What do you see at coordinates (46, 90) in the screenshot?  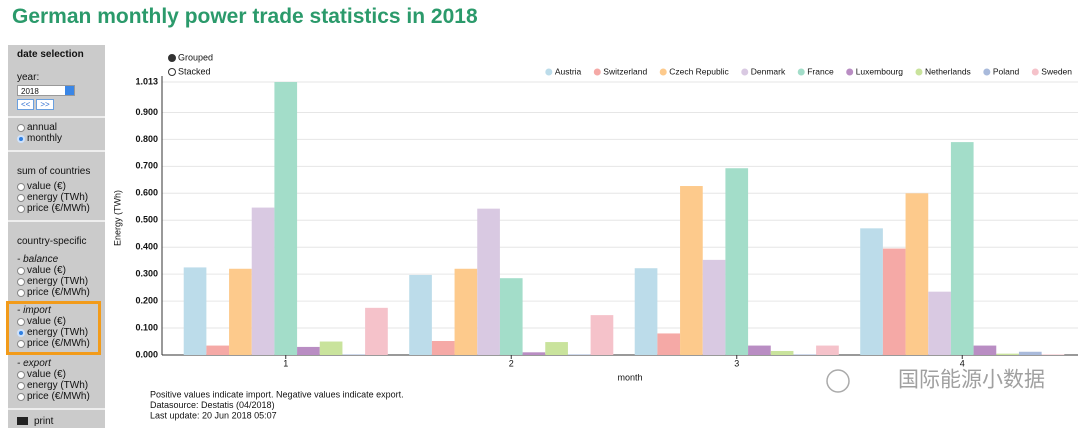 I see `year-select: 2018` at bounding box center [46, 90].